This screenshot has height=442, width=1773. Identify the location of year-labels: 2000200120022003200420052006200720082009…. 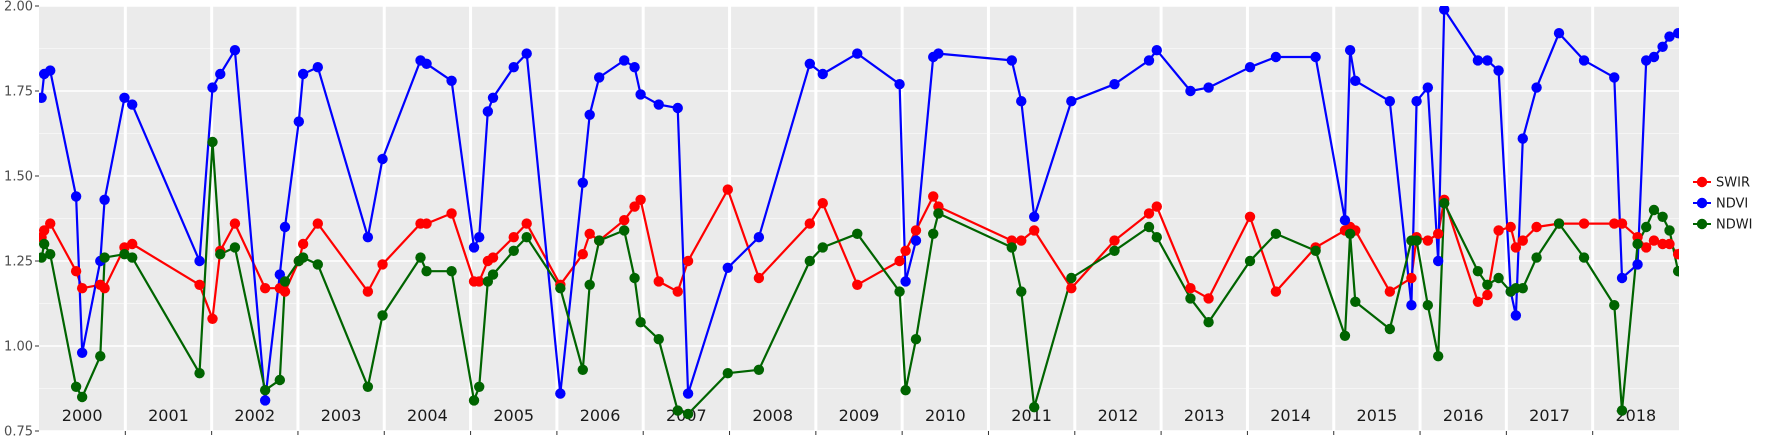
(859, 415).